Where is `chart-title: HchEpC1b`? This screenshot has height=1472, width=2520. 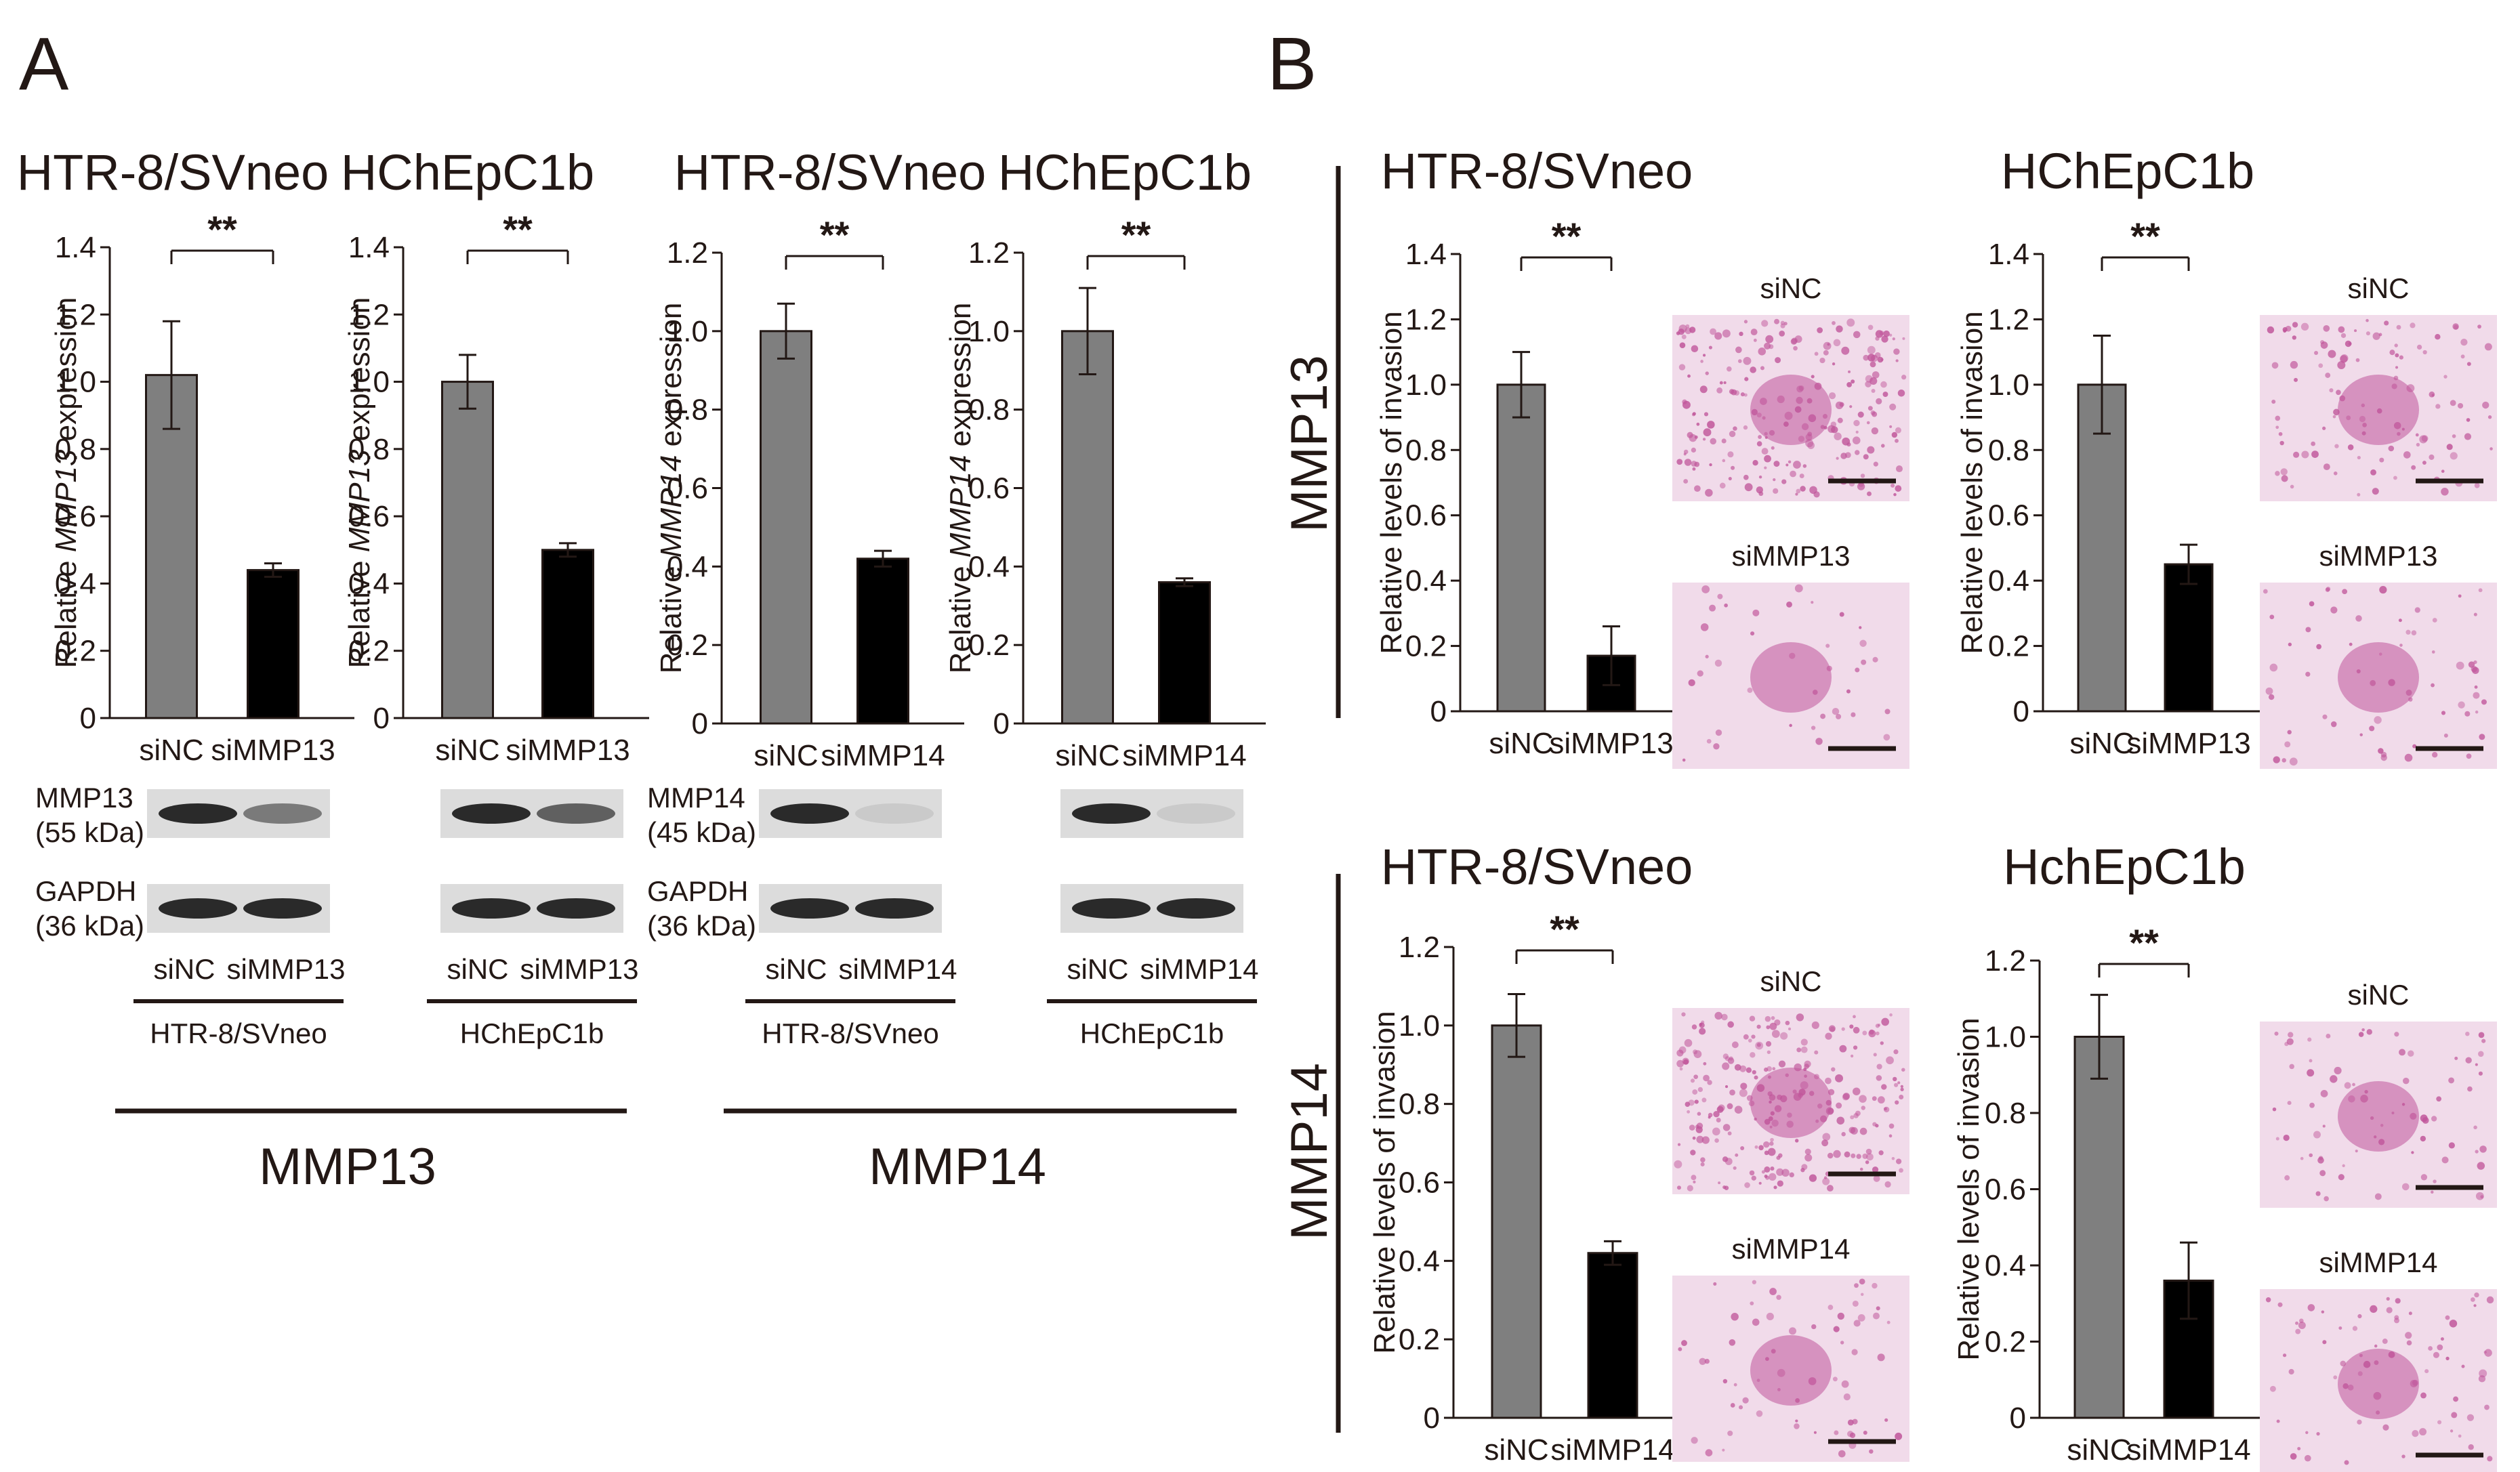
chart-title: HchEpC1b is located at coordinates (2125, 867).